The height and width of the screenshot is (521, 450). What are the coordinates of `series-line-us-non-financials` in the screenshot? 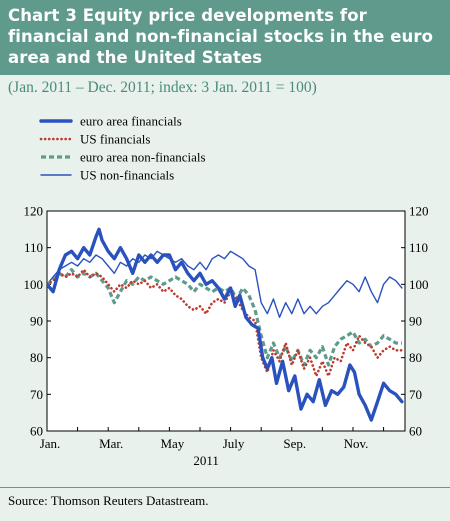 It's located at (225, 284).